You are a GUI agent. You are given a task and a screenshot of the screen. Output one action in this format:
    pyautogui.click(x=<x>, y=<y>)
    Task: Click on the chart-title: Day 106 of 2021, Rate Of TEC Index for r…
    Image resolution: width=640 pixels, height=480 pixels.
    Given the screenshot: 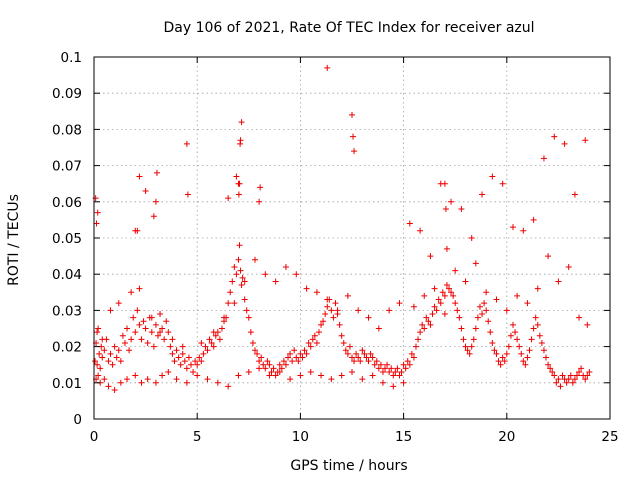 What is the action you would take?
    pyautogui.click(x=348, y=28)
    